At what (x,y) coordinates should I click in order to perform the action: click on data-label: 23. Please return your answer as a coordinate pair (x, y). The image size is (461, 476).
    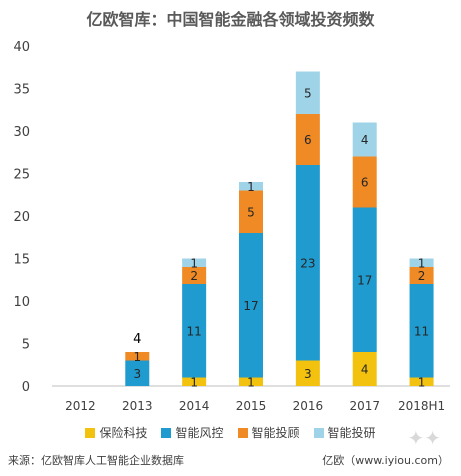
    Looking at the image, I should click on (307, 263).